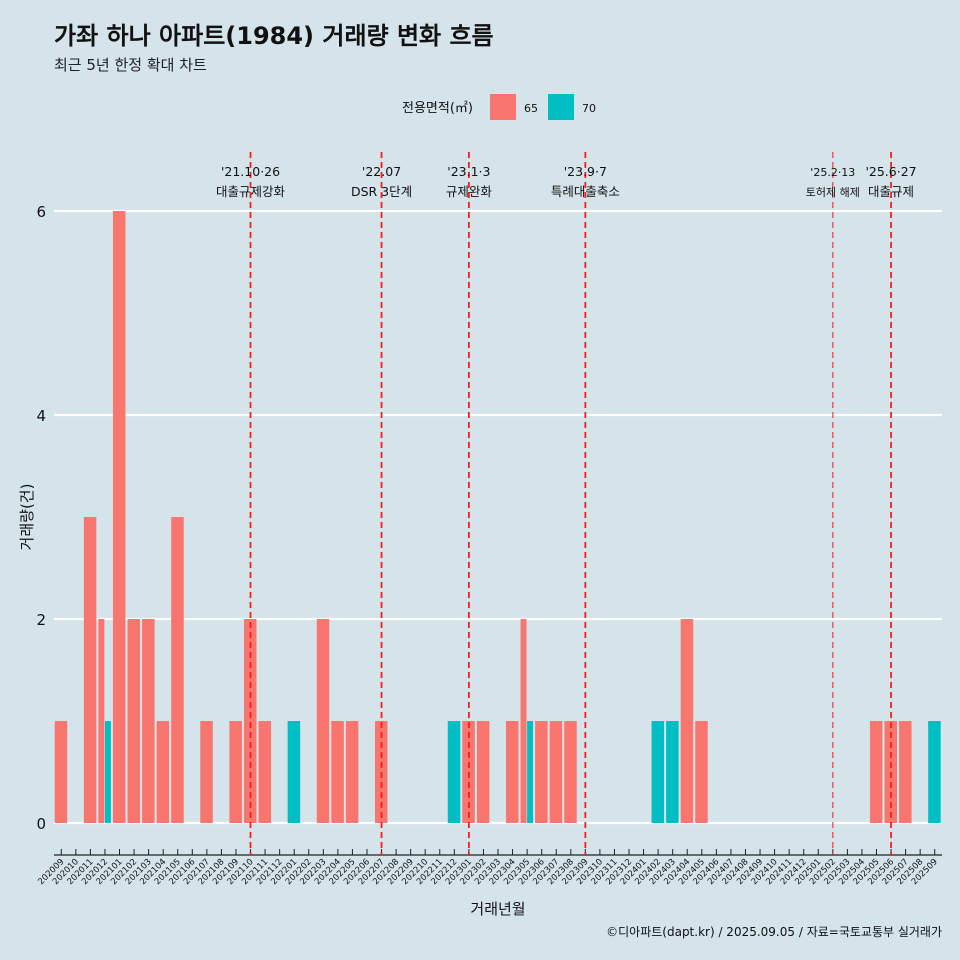  Describe the element at coordinates (437, 108) in the screenshot. I see `legend-title: 전용면적(㎡)` at that location.